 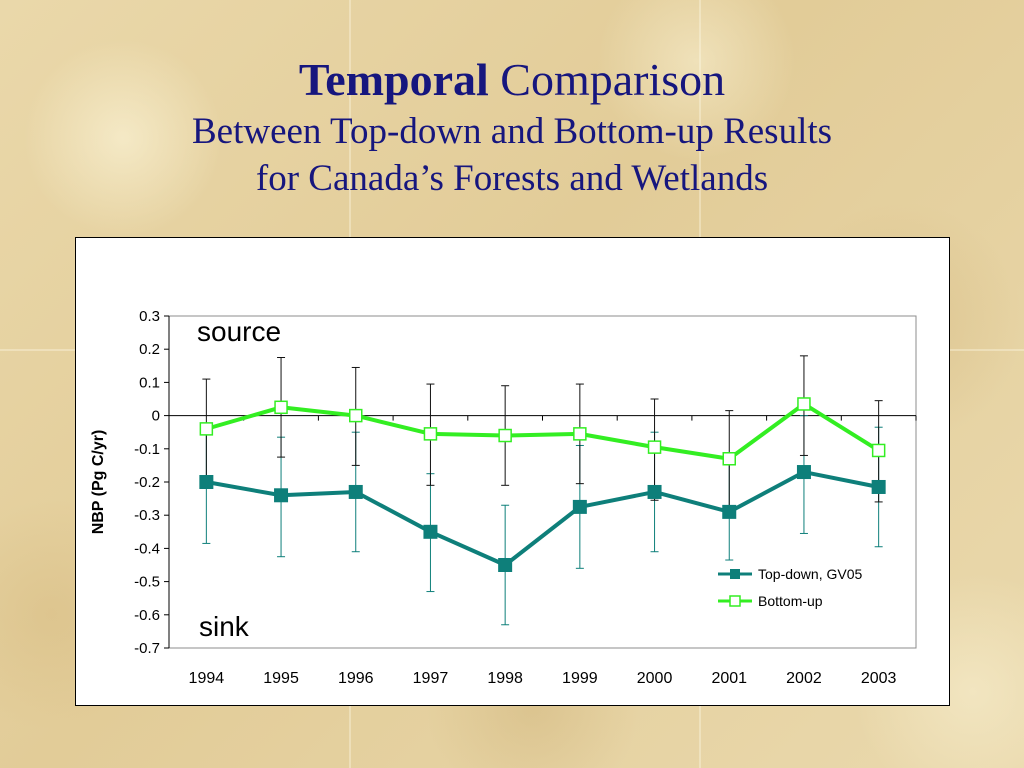 What do you see at coordinates (505, 678) in the screenshot?
I see `x-tick-label: 1998` at bounding box center [505, 678].